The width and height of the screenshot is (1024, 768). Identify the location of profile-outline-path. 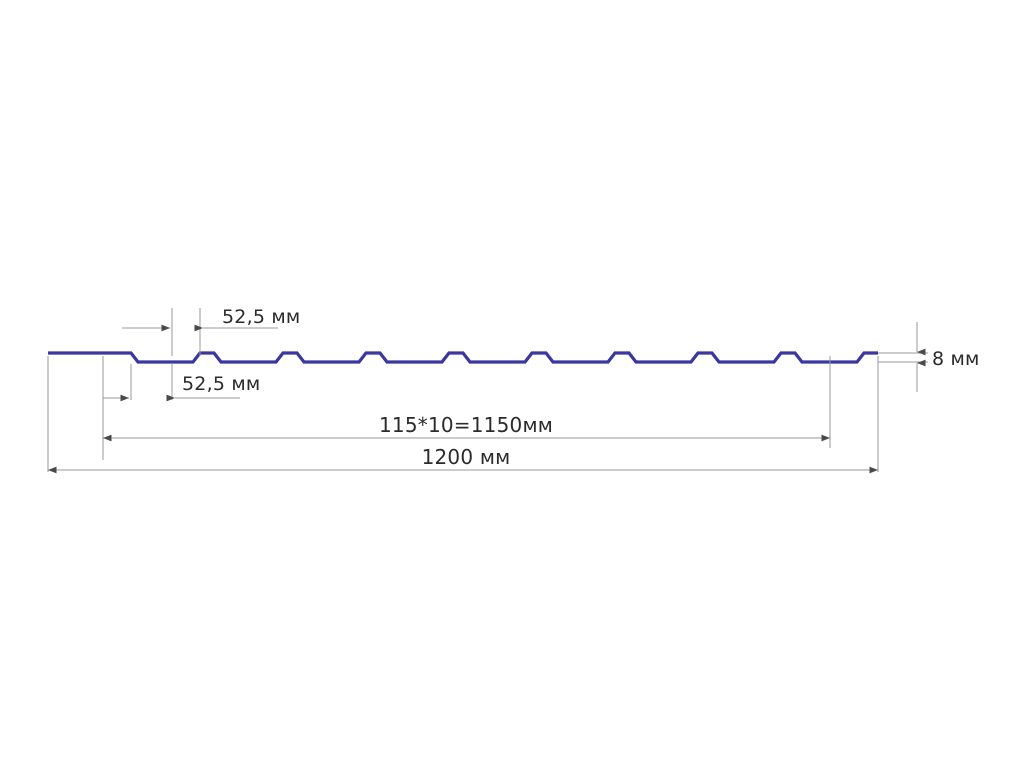
(463, 357).